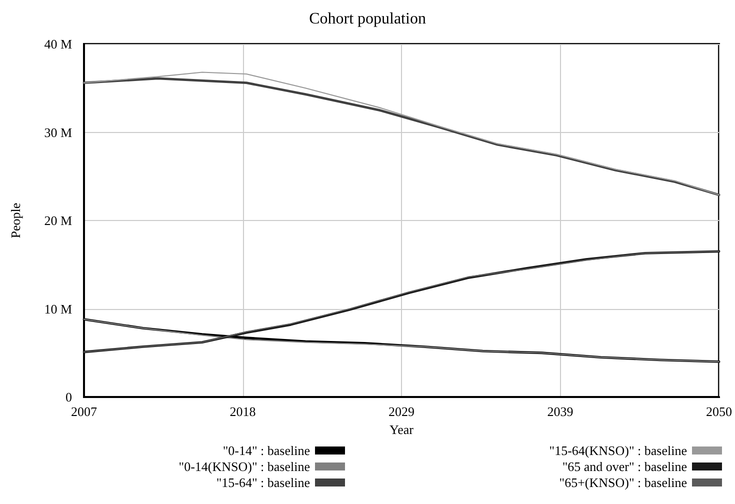 The image size is (735, 504). What do you see at coordinates (58, 44) in the screenshot?
I see `y-tick-label: 40 M` at bounding box center [58, 44].